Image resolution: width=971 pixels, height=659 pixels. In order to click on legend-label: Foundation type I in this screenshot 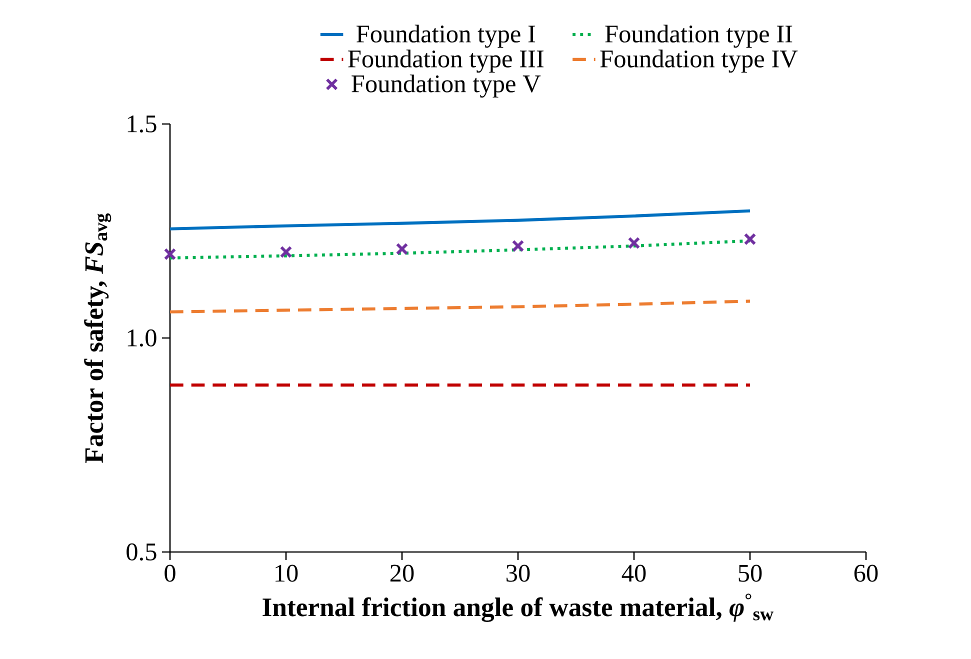, I will do `click(446, 36)`.